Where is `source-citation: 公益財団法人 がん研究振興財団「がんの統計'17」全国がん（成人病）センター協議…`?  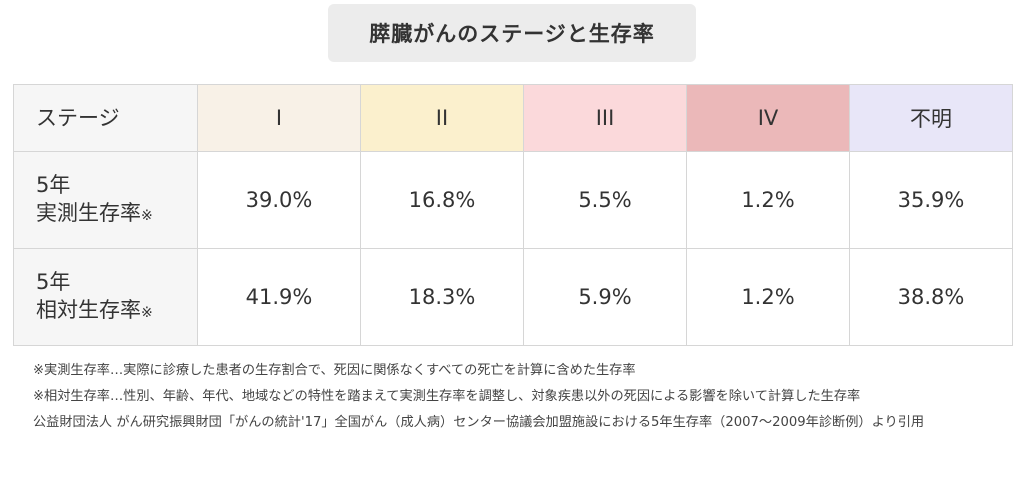 source-citation: 公益財団法人 がん研究振興財団「がんの統計'17」全国がん（成人病）センター協議… is located at coordinates (479, 422).